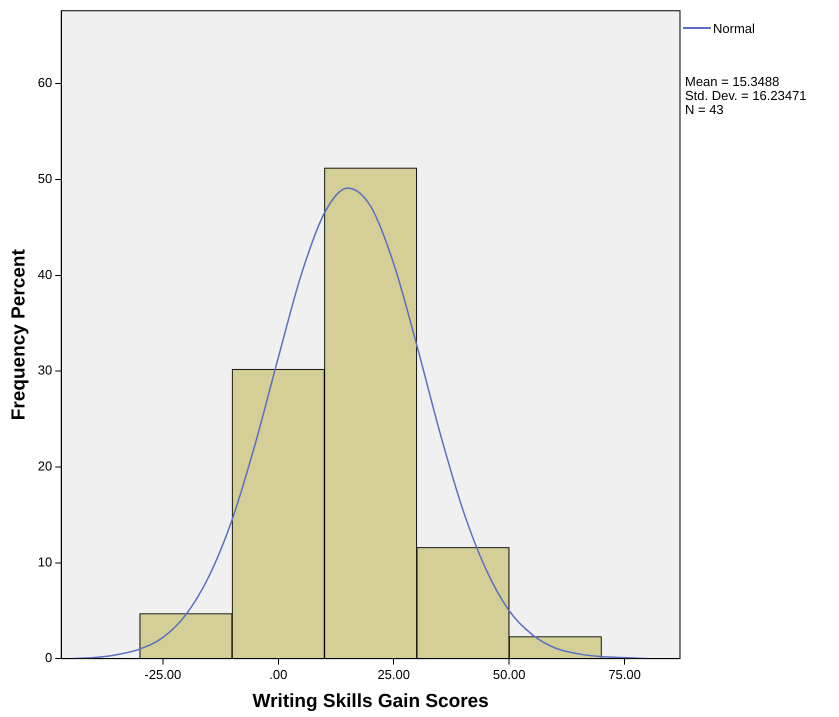 The height and width of the screenshot is (717, 839). What do you see at coordinates (48, 658) in the screenshot?
I see `y-tick-label: 0` at bounding box center [48, 658].